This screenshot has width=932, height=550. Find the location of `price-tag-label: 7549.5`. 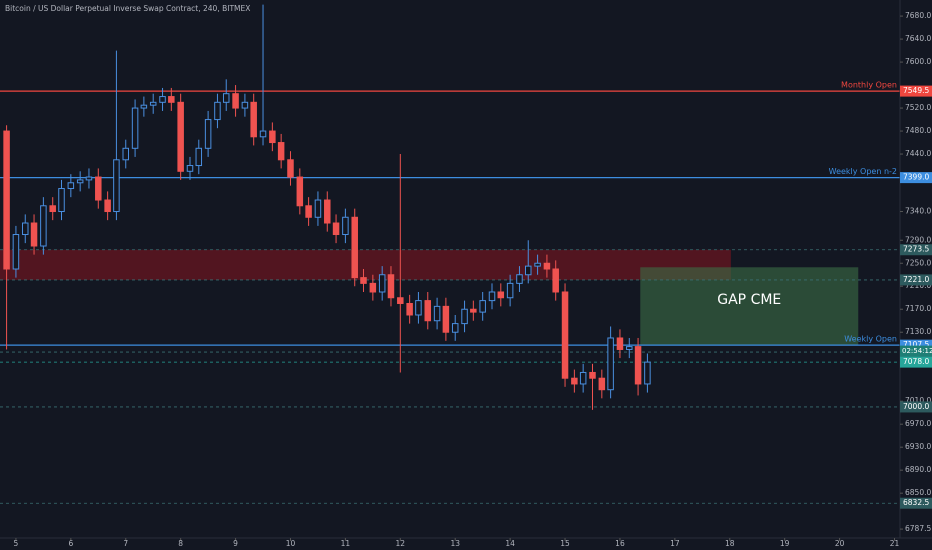

price-tag-label: 7549.5 is located at coordinates (916, 90).